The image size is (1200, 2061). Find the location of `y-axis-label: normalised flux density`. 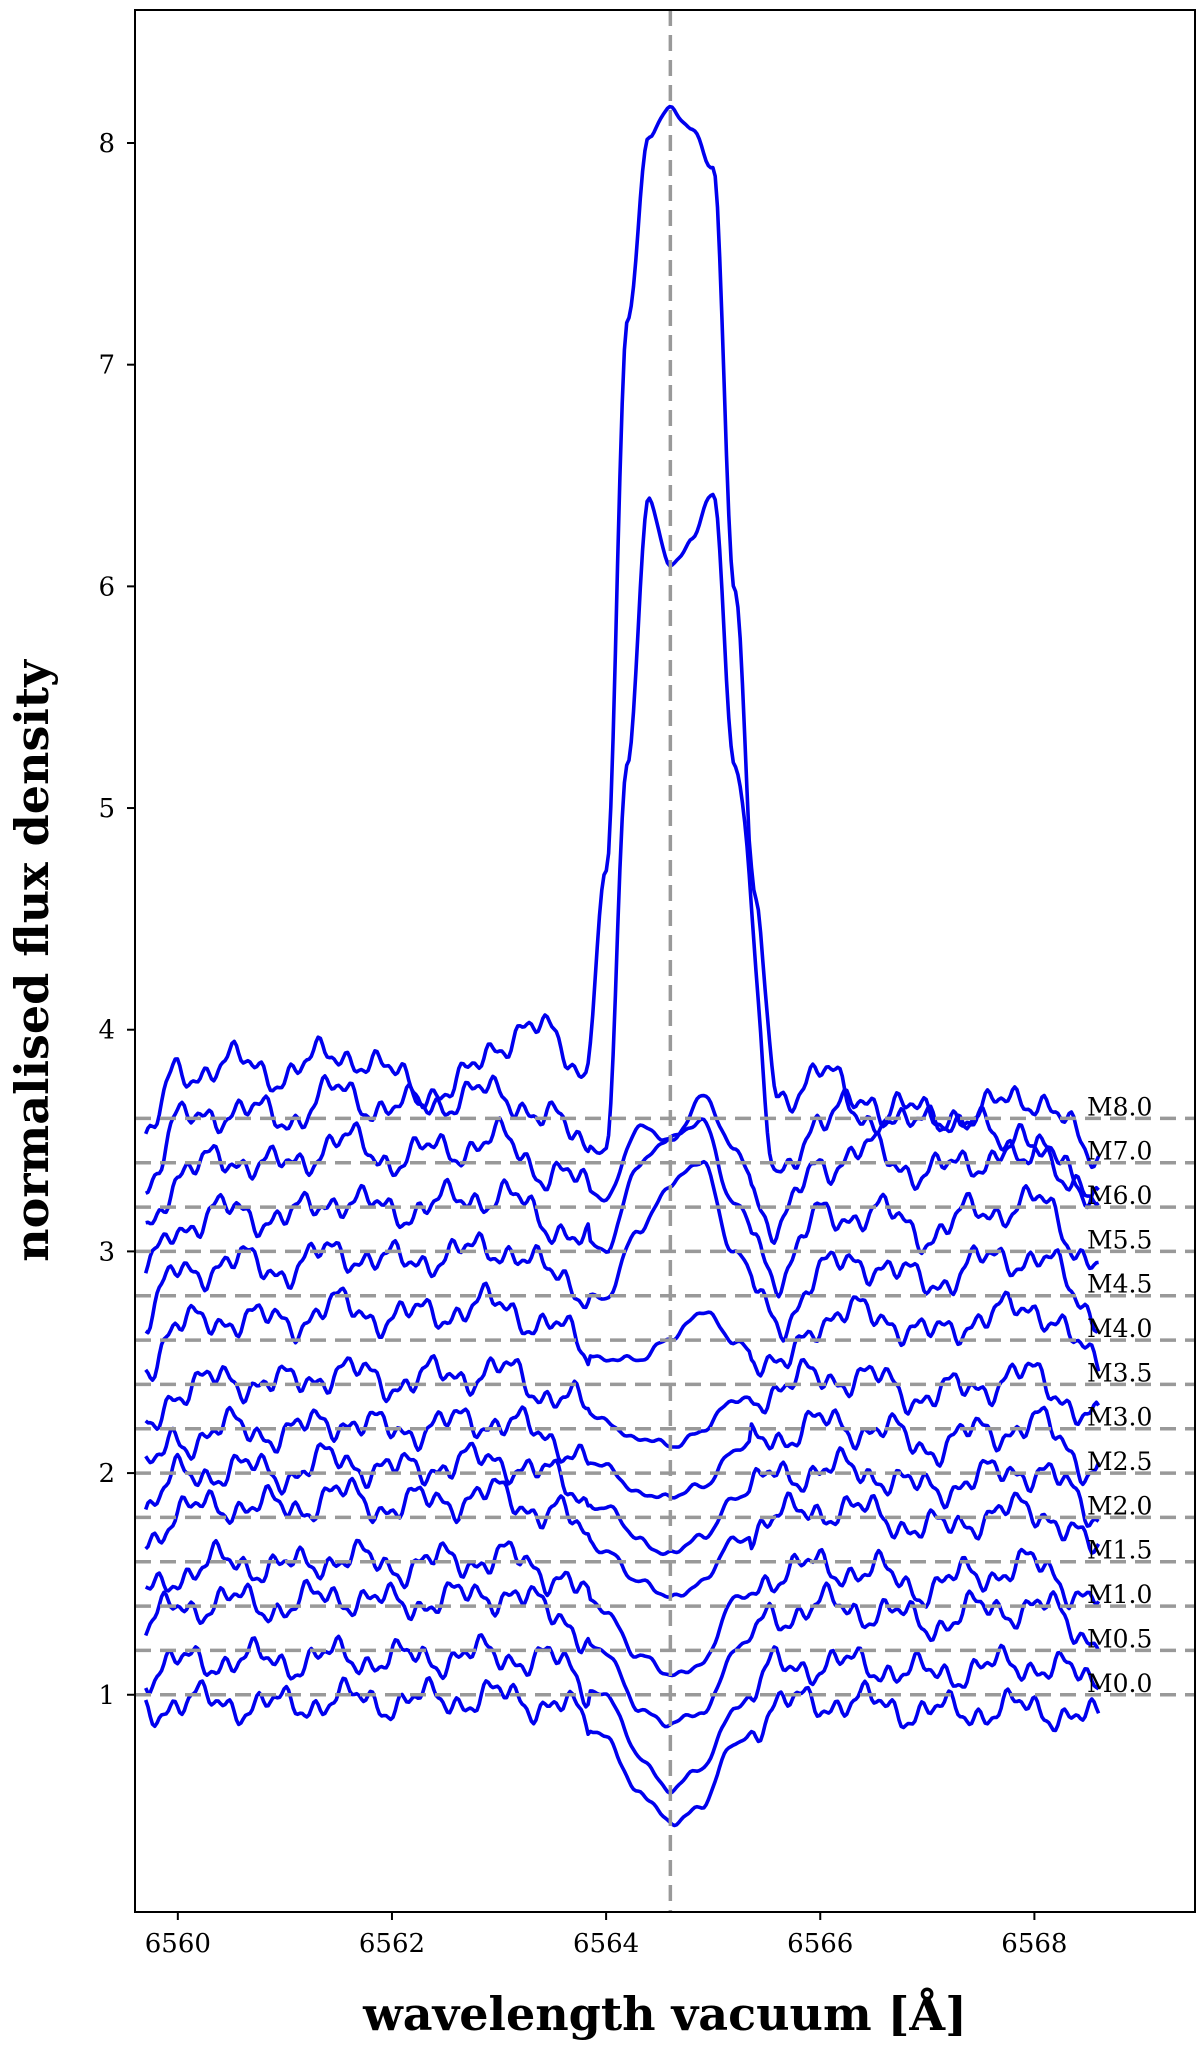

y-axis-label: normalised flux density is located at coordinates (32, 960).